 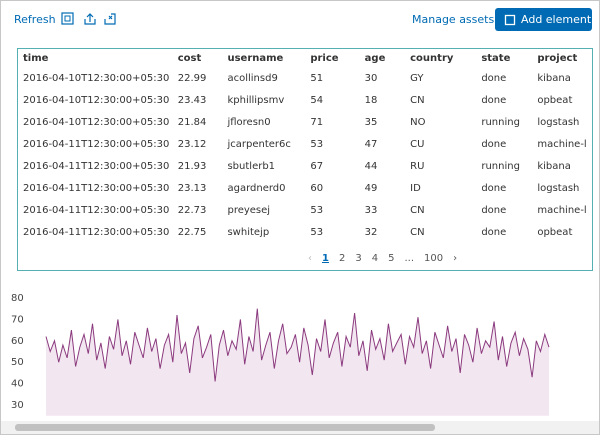 I want to click on add-element-label: Add element, so click(x=556, y=19).